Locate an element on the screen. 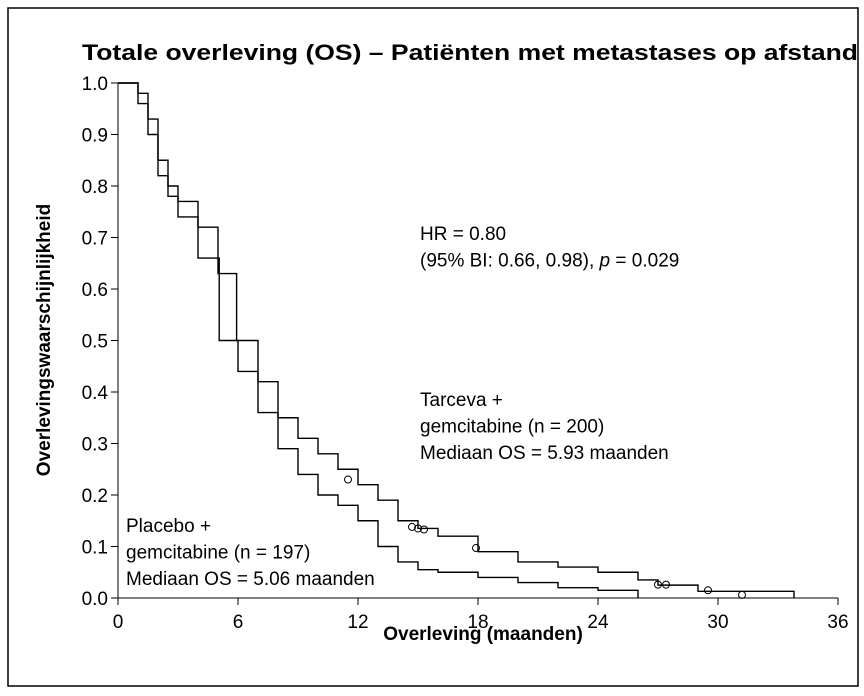  annotation-part: Tarceva + is located at coordinates (461, 400).